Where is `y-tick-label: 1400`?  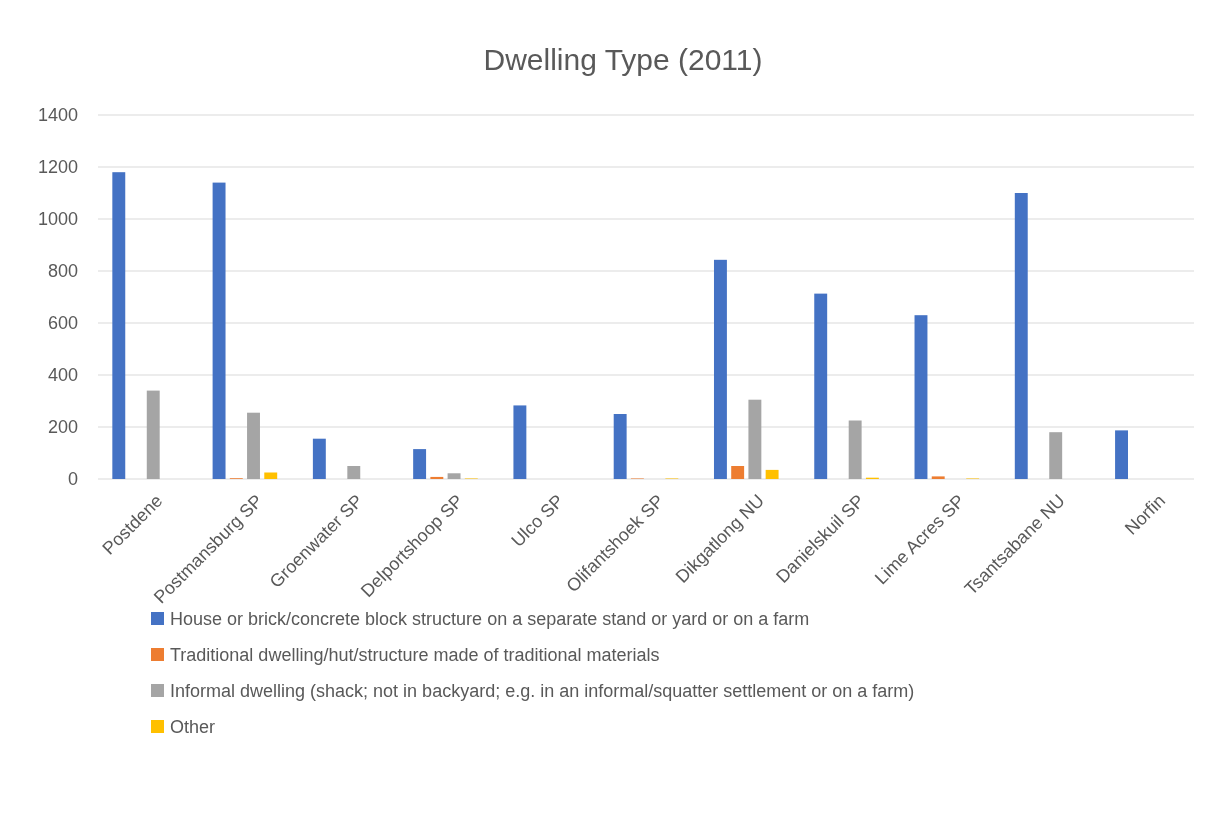
y-tick-label: 1400 is located at coordinates (57, 115).